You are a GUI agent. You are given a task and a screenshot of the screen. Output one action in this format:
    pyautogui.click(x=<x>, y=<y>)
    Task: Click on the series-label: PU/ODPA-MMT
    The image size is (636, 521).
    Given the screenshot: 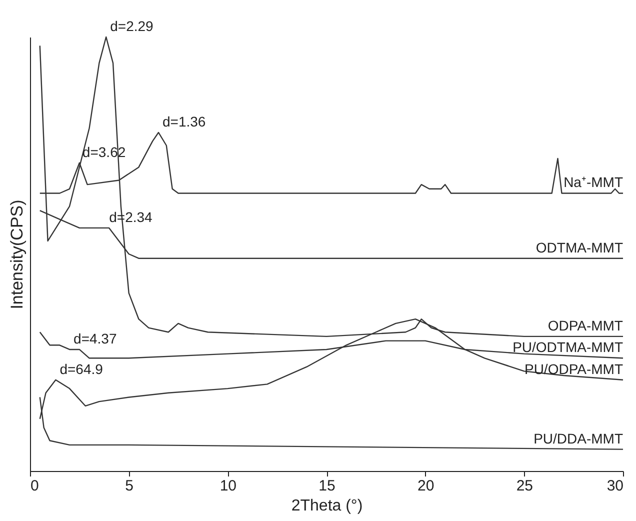 What is the action you would take?
    pyautogui.click(x=574, y=368)
    